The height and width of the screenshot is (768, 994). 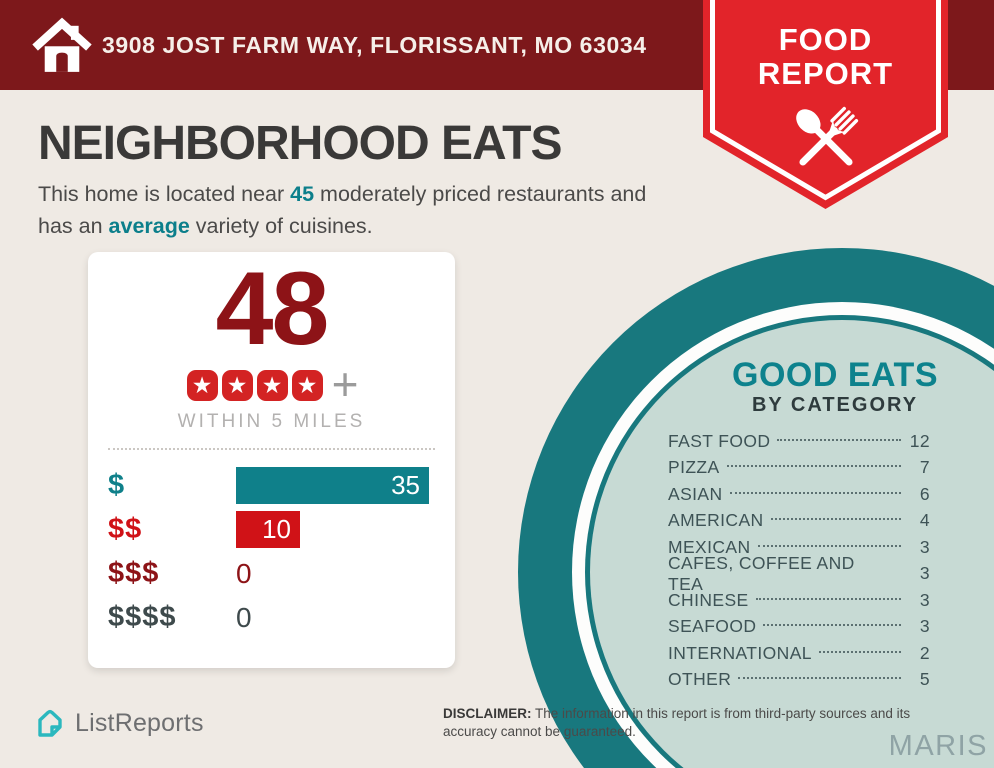 What do you see at coordinates (924, 467) in the screenshot?
I see `category-value: 7` at bounding box center [924, 467].